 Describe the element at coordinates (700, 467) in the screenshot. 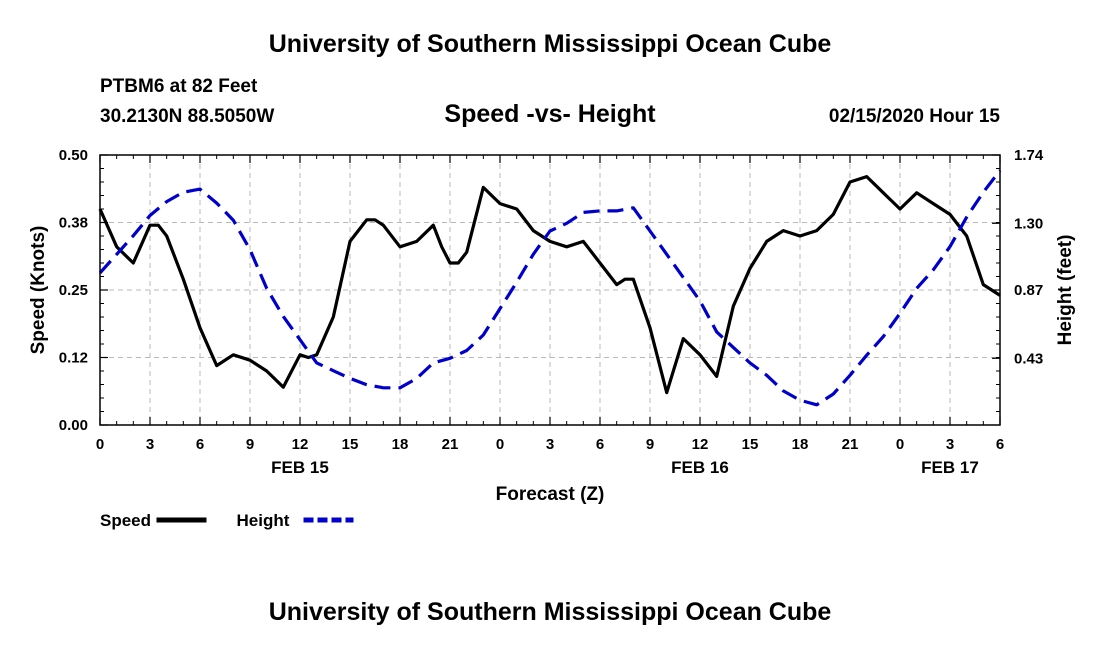

I see `date-label: FEB 16` at that location.